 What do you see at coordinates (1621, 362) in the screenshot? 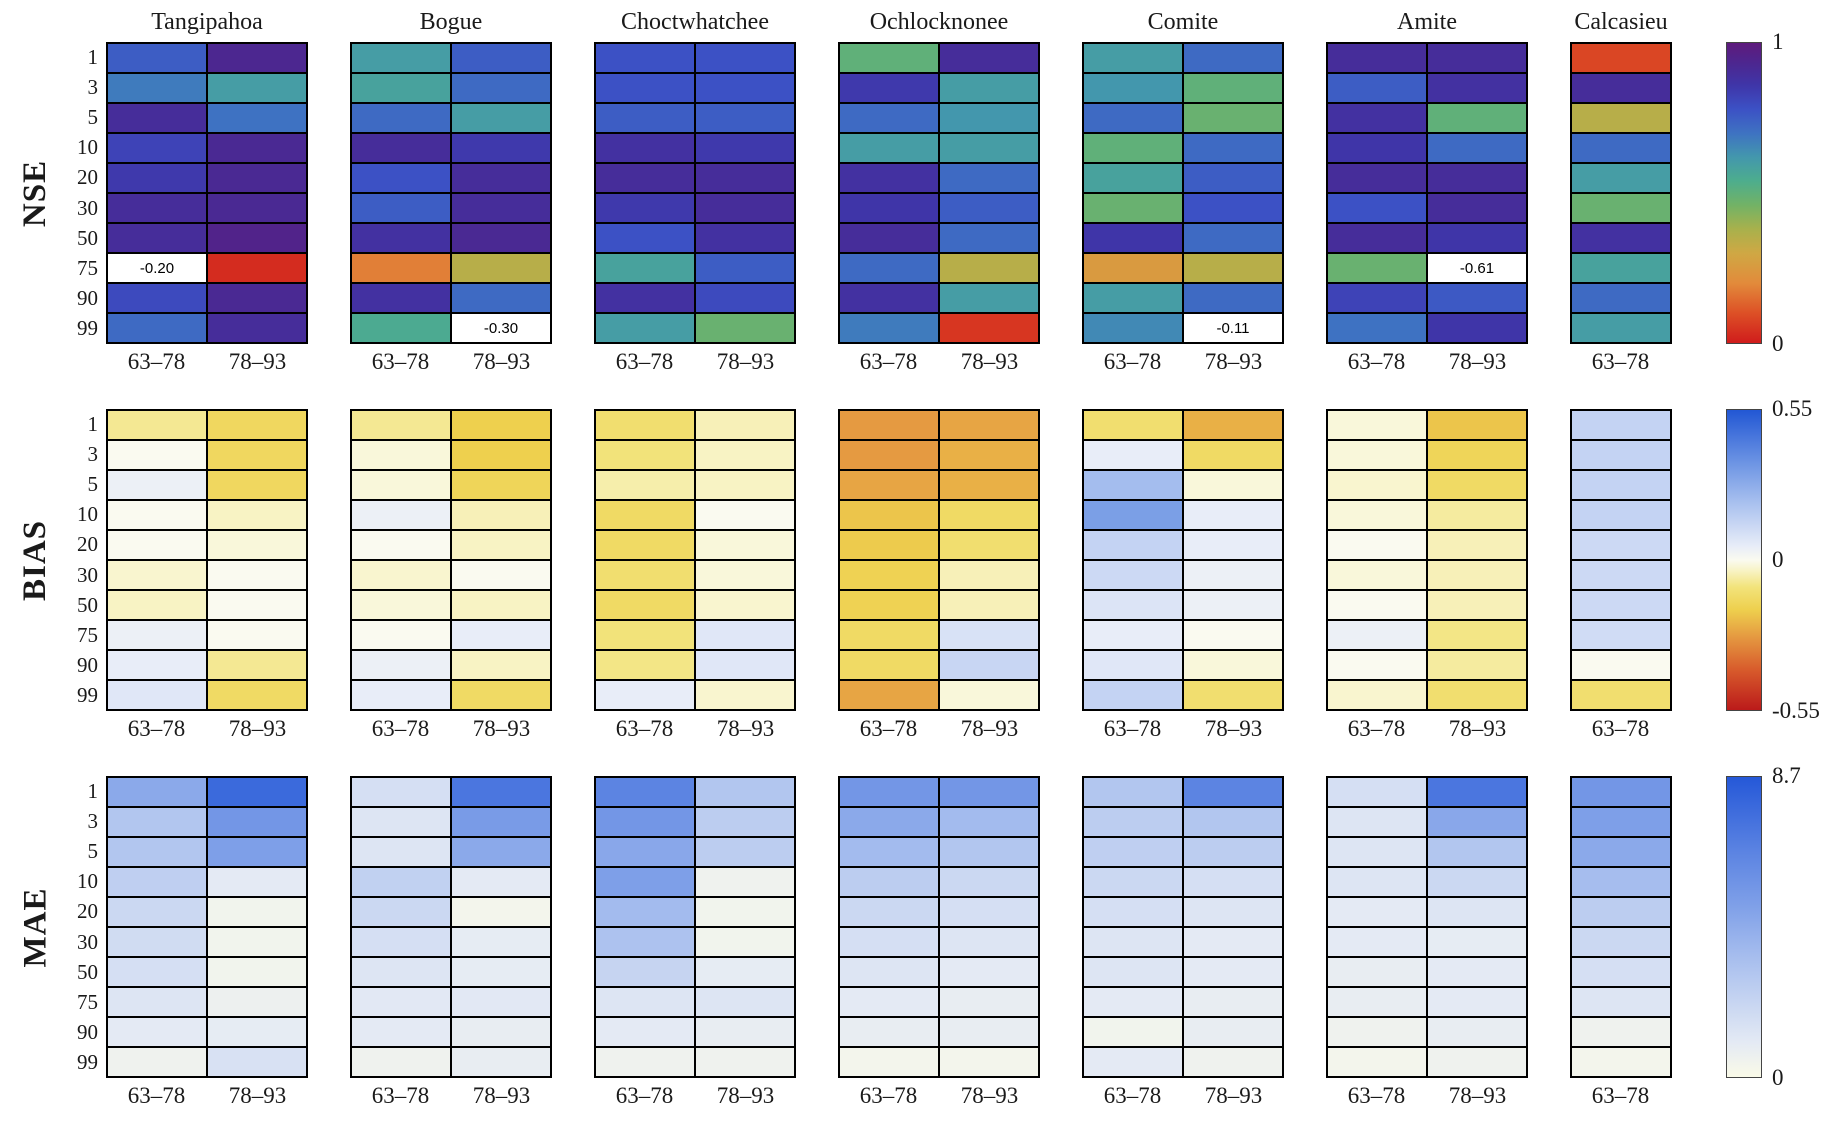
I see `x-tick-labels: 63–78` at bounding box center [1621, 362].